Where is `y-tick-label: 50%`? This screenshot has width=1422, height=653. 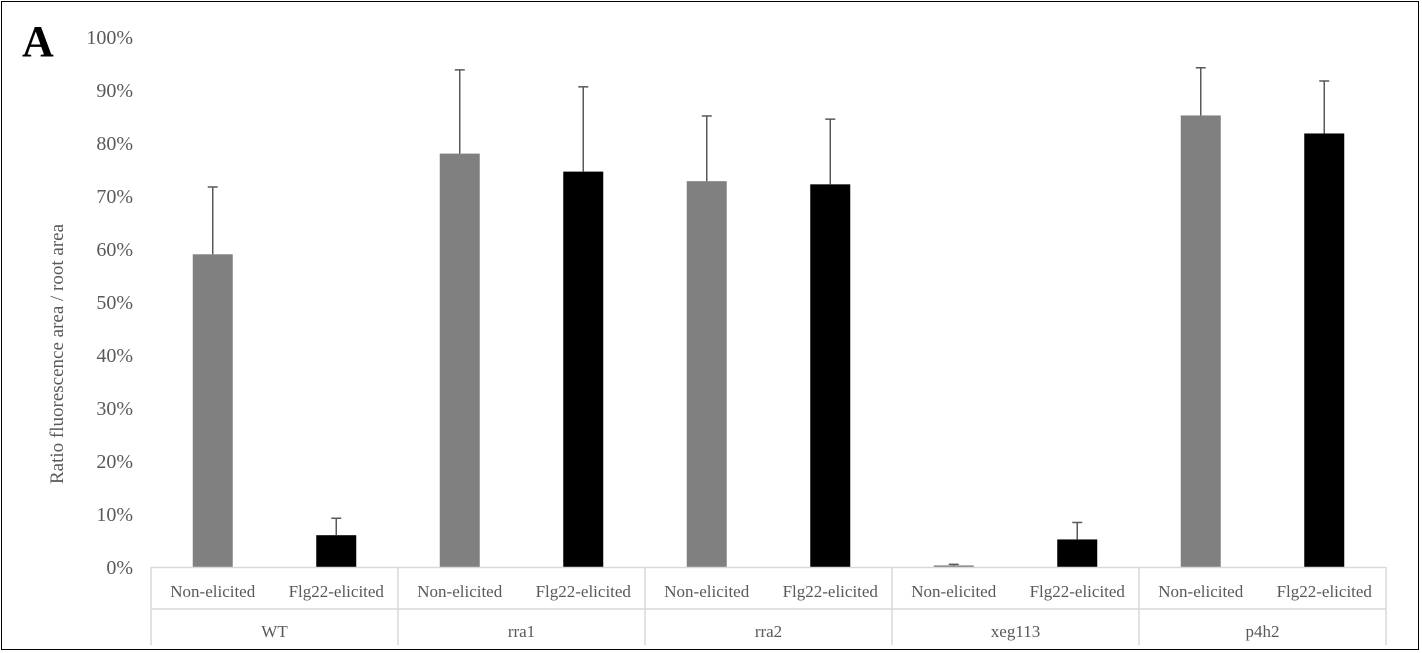 y-tick-label: 50% is located at coordinates (114, 303).